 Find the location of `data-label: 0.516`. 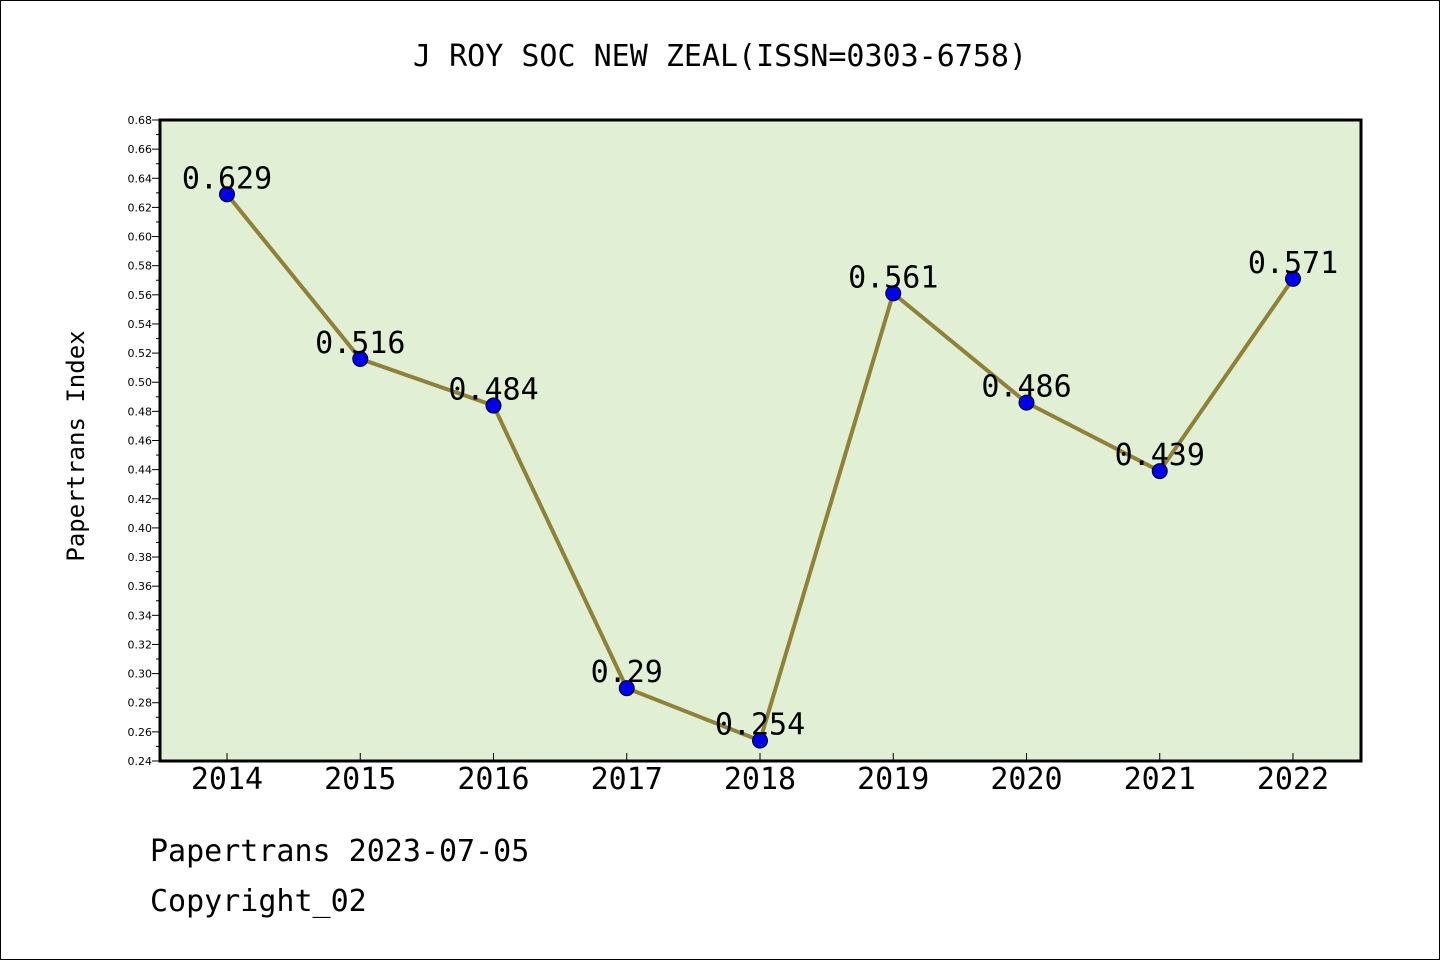

data-label: 0.516 is located at coordinates (360, 343).